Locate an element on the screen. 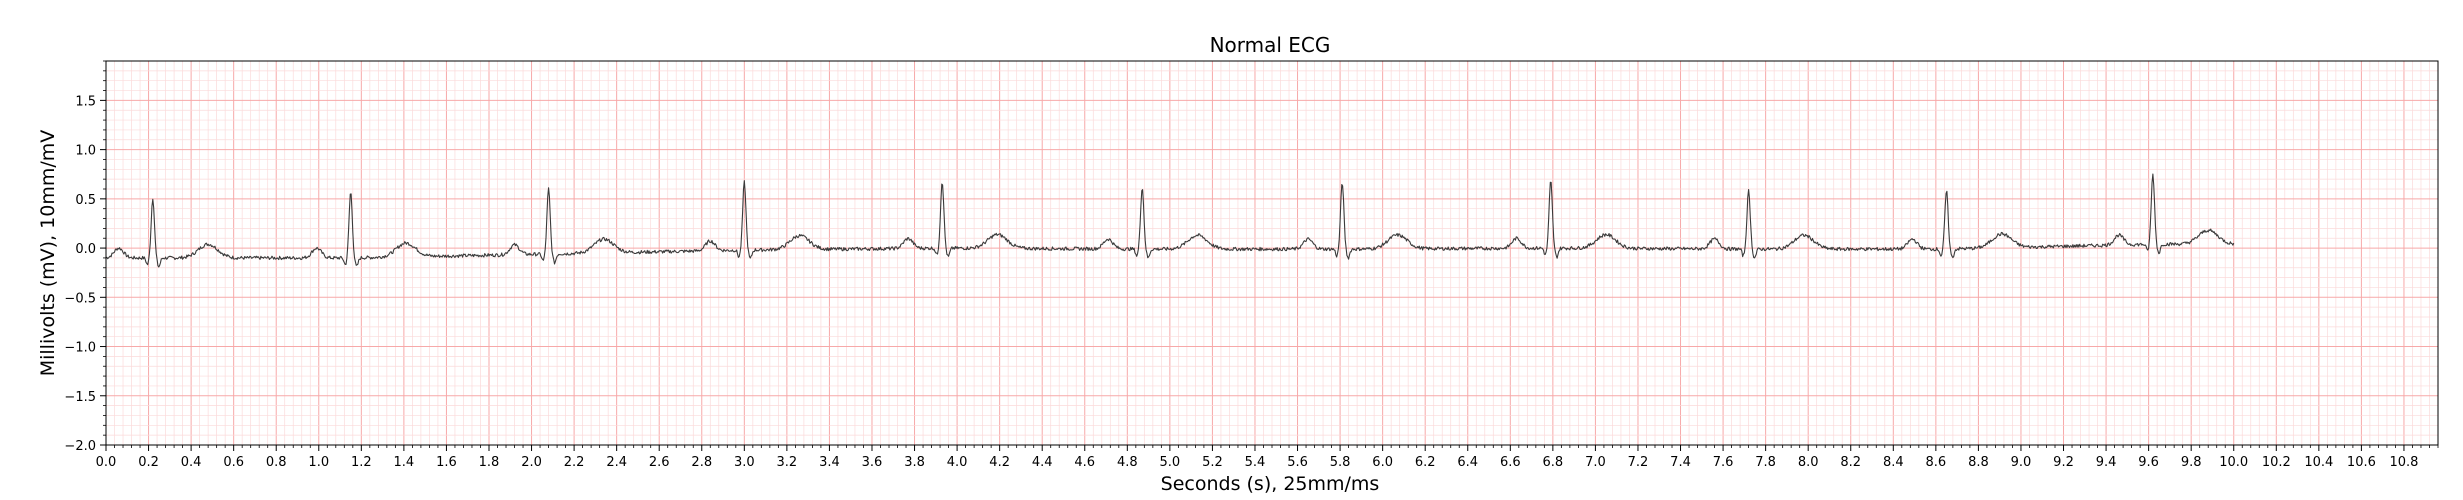  y-axis-ticks: 1.5 1.0 0.5 0.0 −0.5 −1.0 −1.5 −2.0 is located at coordinates (85, 257).